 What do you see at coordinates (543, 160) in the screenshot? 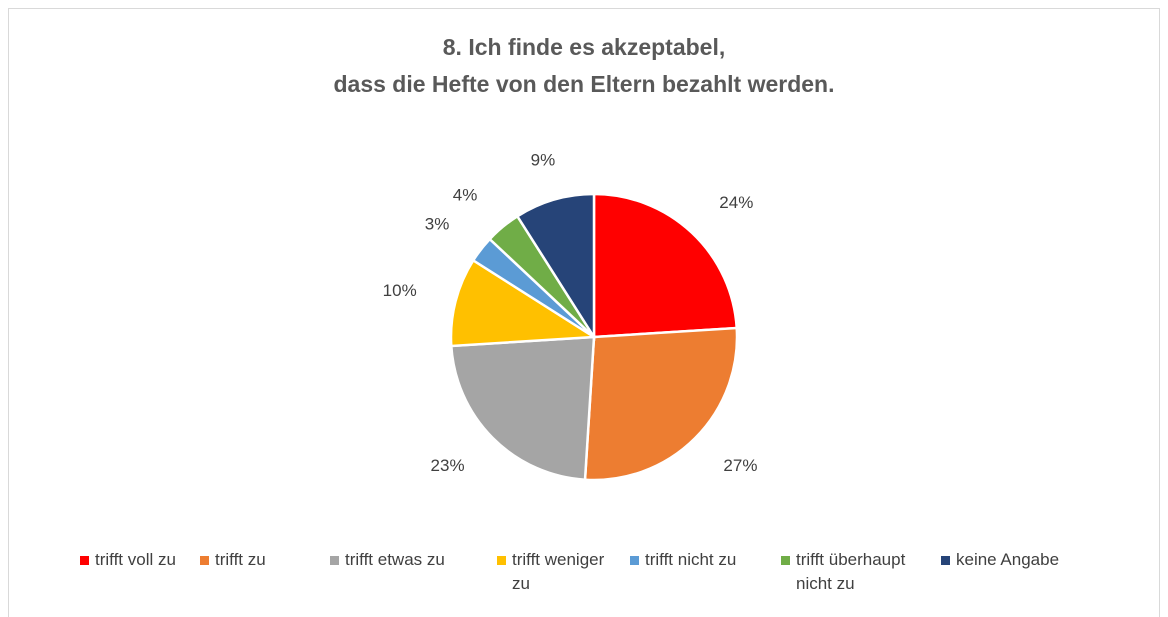
I see `data-label: 9%` at bounding box center [543, 160].